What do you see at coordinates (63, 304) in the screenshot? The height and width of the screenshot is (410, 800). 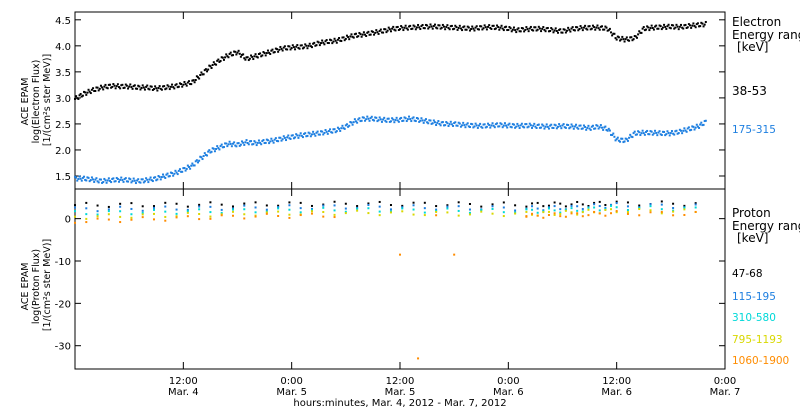 I see `bottom-ytick-label-1: -20` at bounding box center [63, 304].